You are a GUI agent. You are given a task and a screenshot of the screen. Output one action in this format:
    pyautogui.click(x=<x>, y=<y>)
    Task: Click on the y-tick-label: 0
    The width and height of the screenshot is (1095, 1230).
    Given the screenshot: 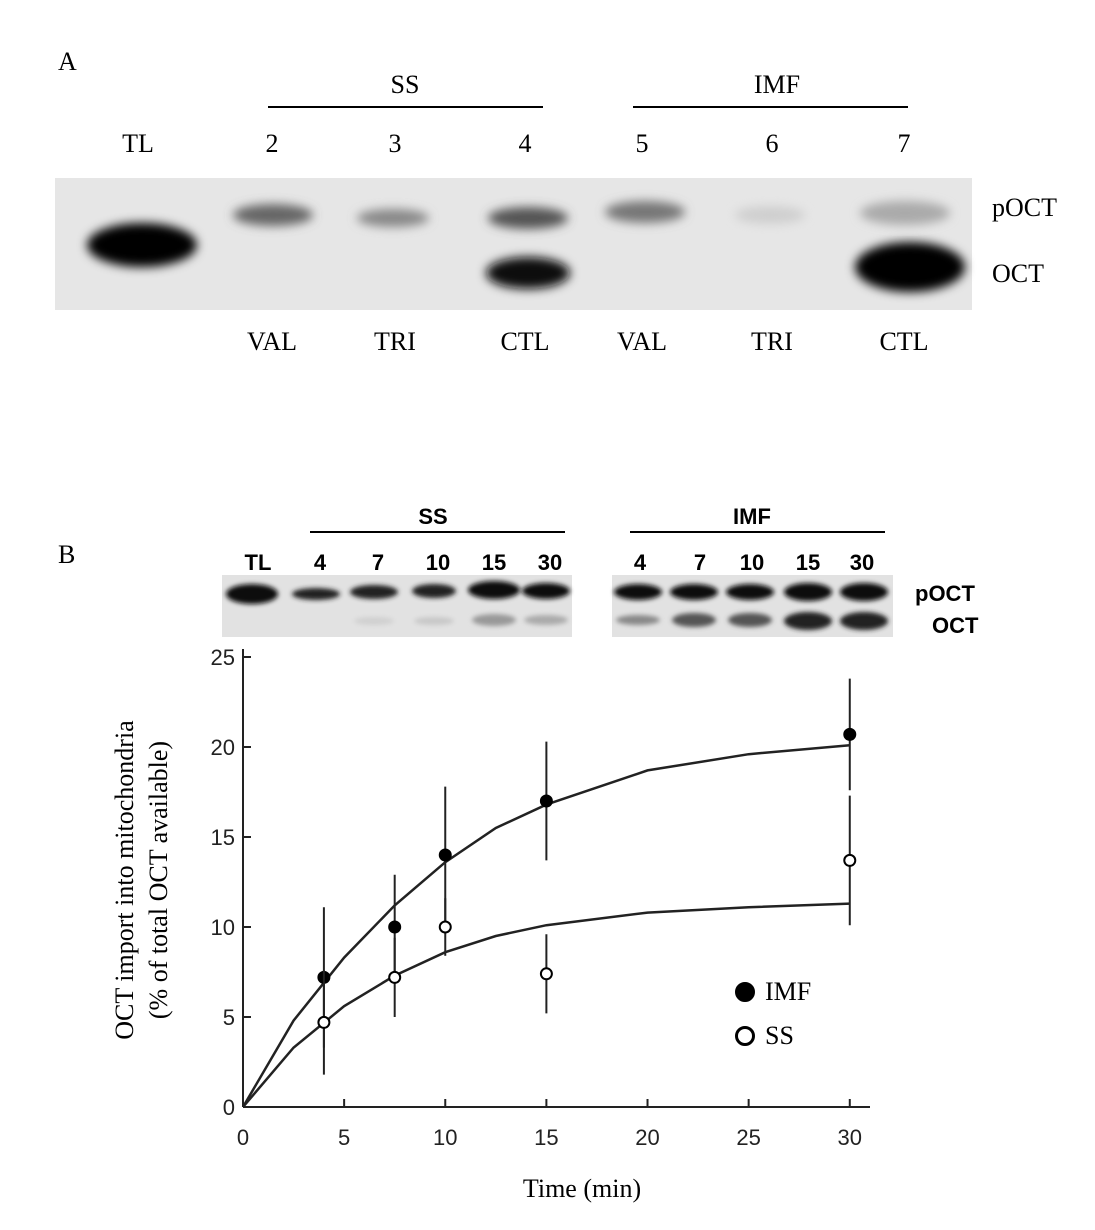 What is the action you would take?
    pyautogui.click(x=229, y=1107)
    